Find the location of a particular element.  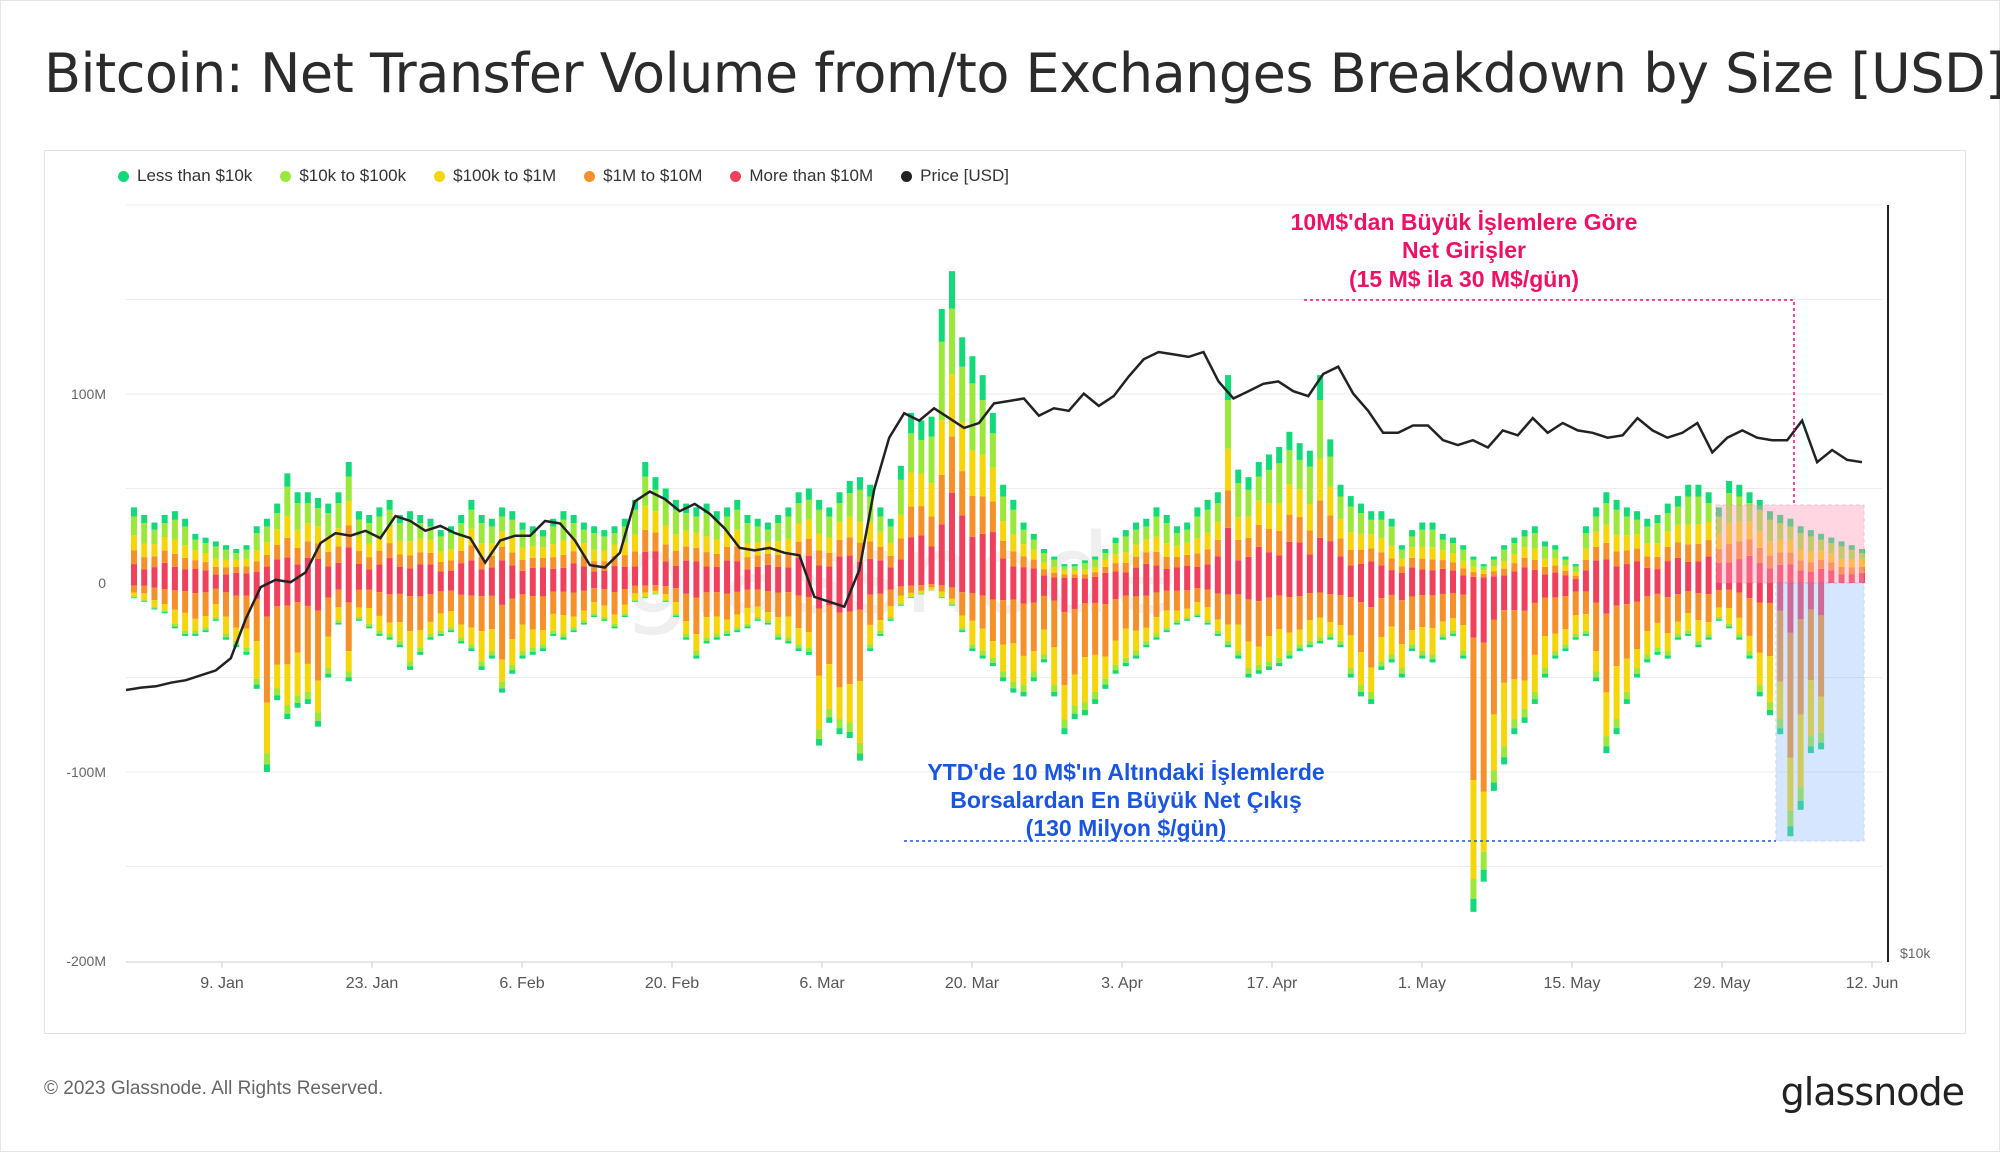

legend-item: Price [USD] is located at coordinates (955, 176).